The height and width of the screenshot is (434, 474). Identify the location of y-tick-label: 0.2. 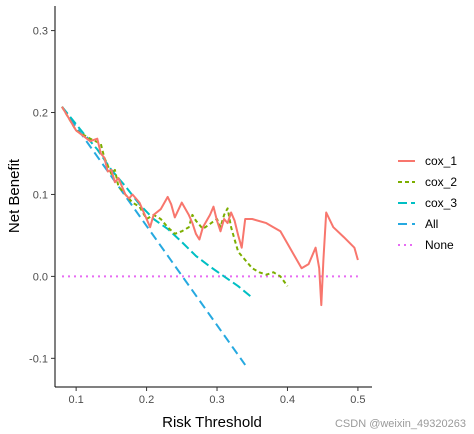
(40, 114).